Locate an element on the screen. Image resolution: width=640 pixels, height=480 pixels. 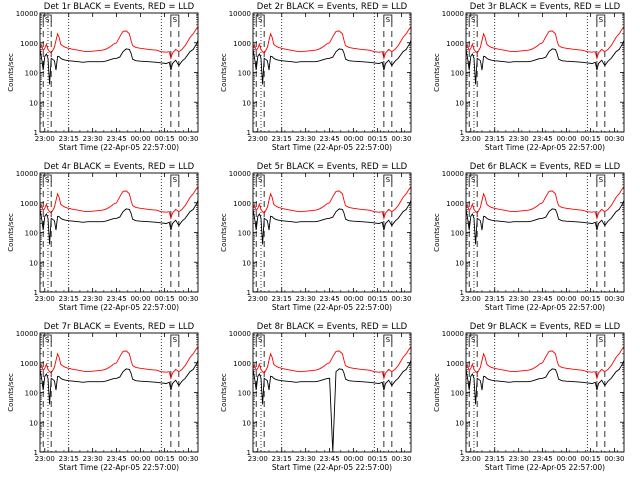
panel-title: Det 7r BLACK = Events, RED = LLD is located at coordinates (119, 327).